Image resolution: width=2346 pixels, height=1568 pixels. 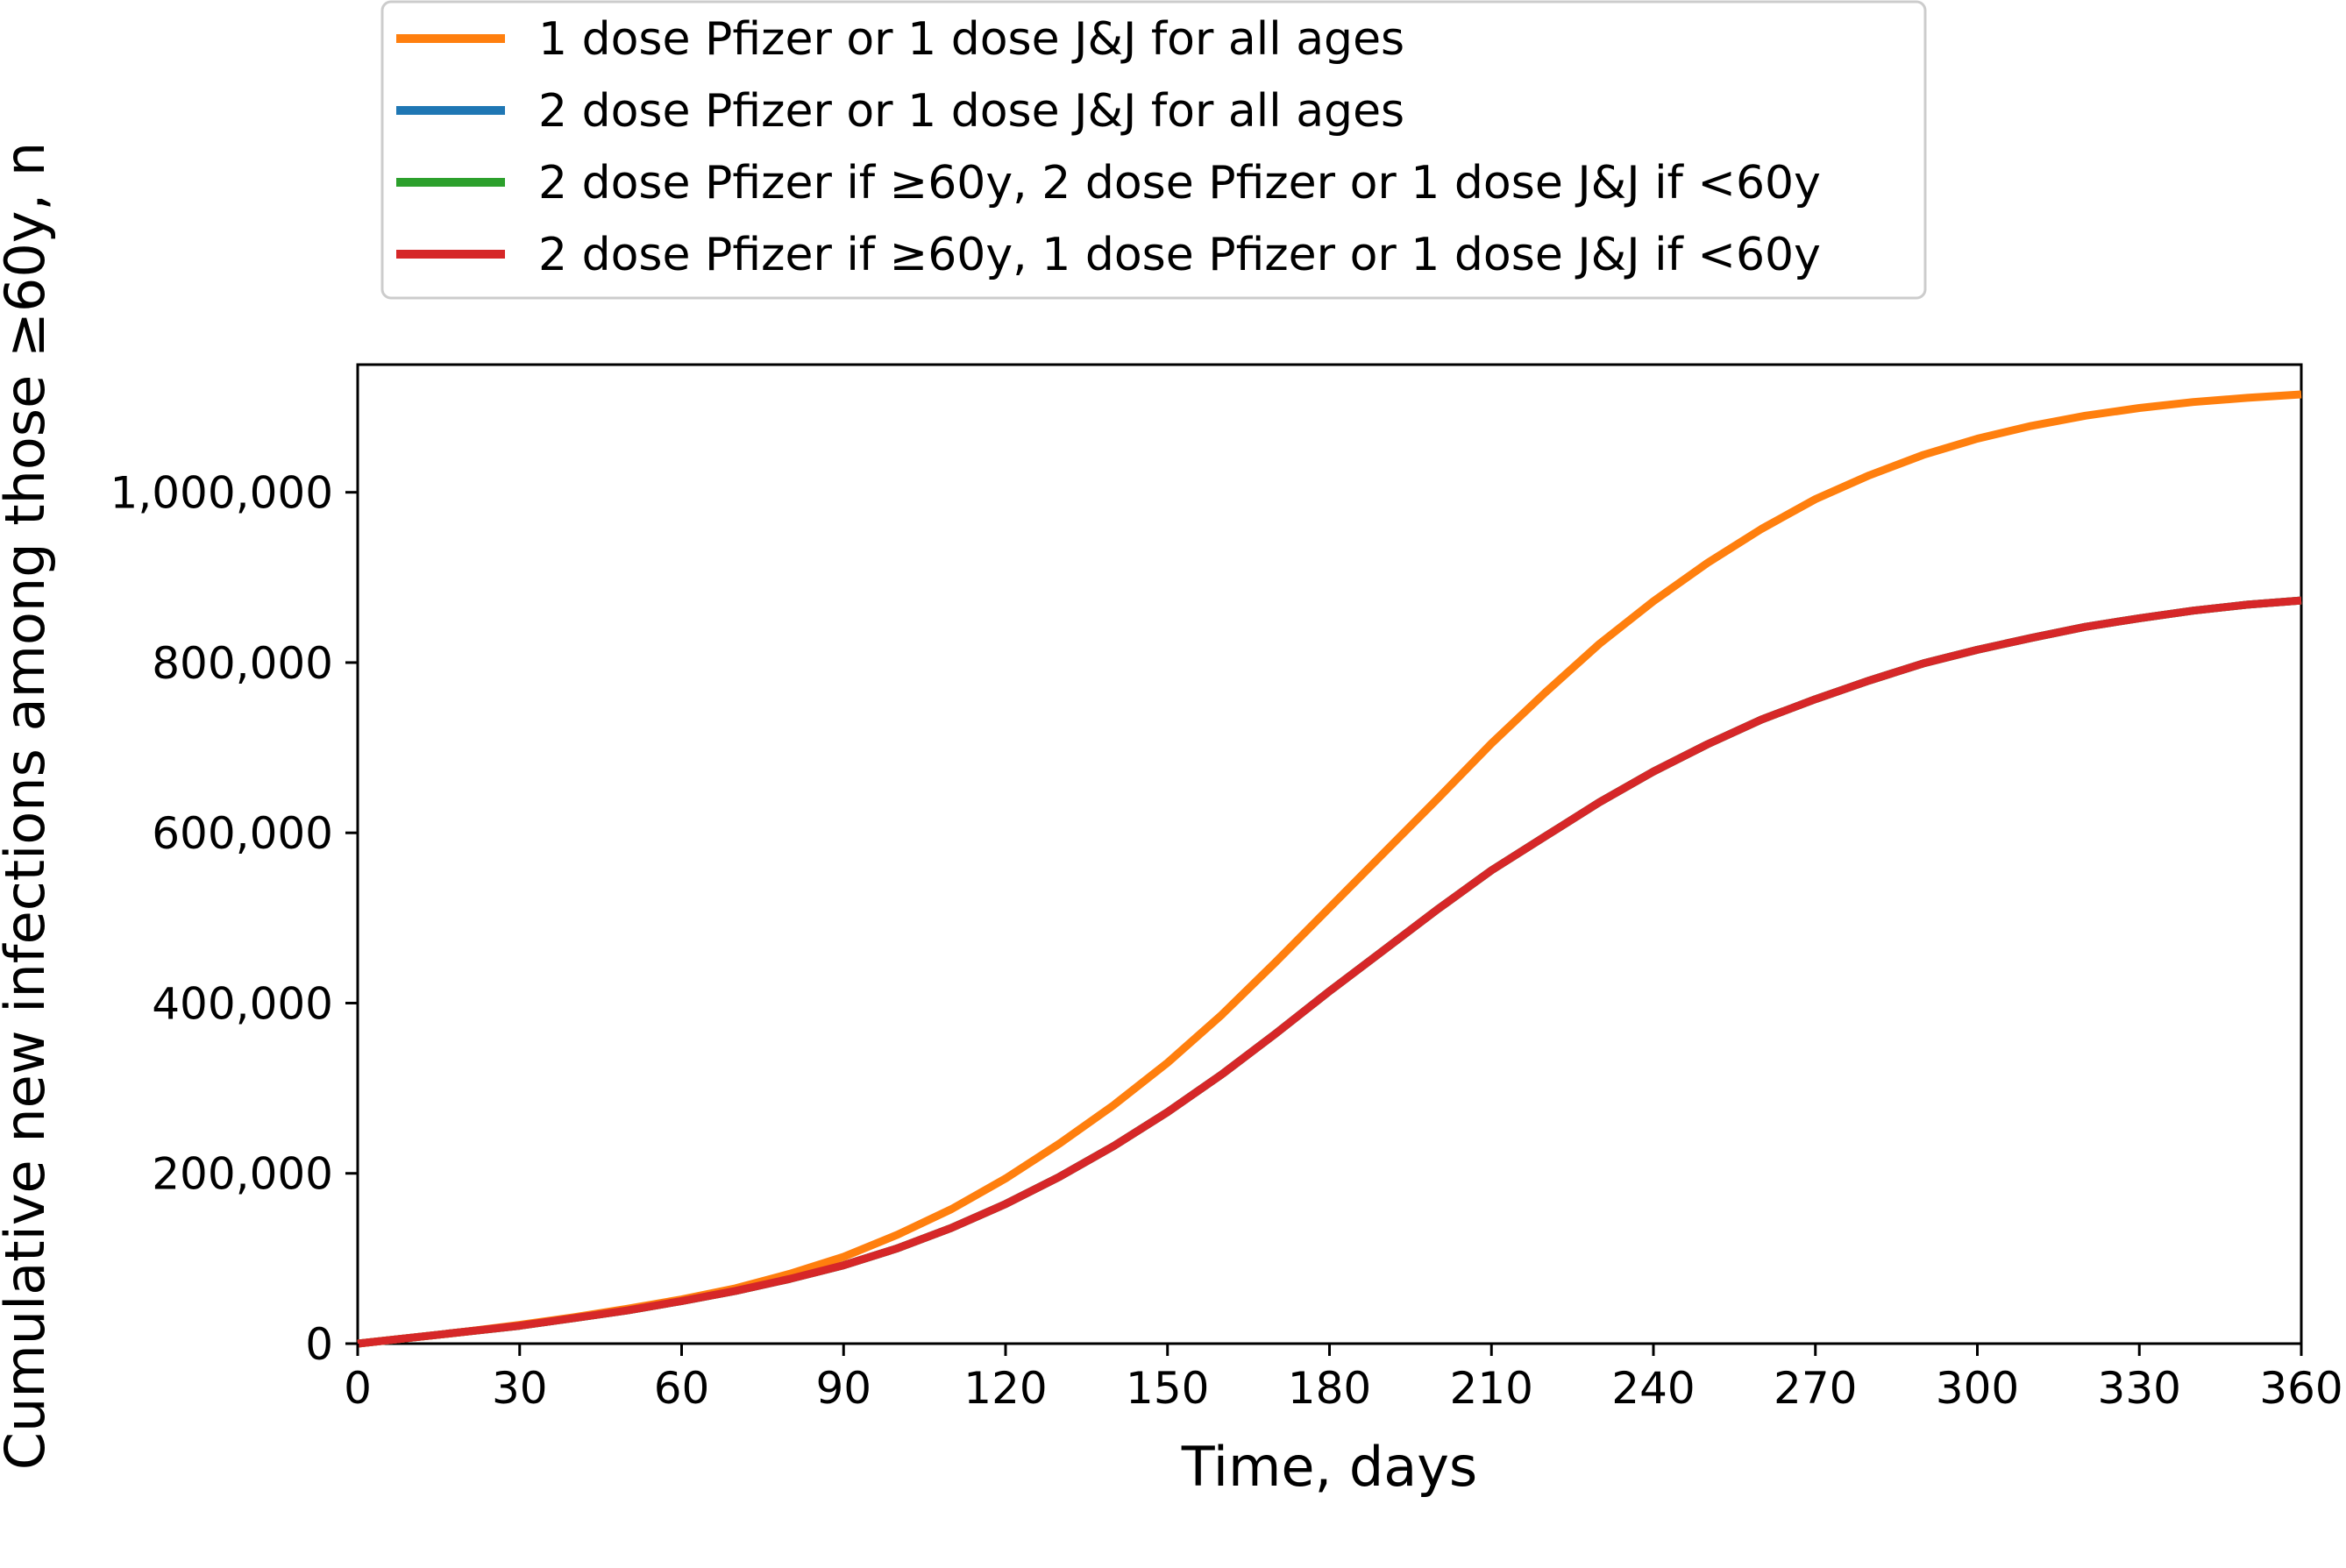 What do you see at coordinates (2140, 1388) in the screenshot?
I see `x-tick-label: 330` at bounding box center [2140, 1388].